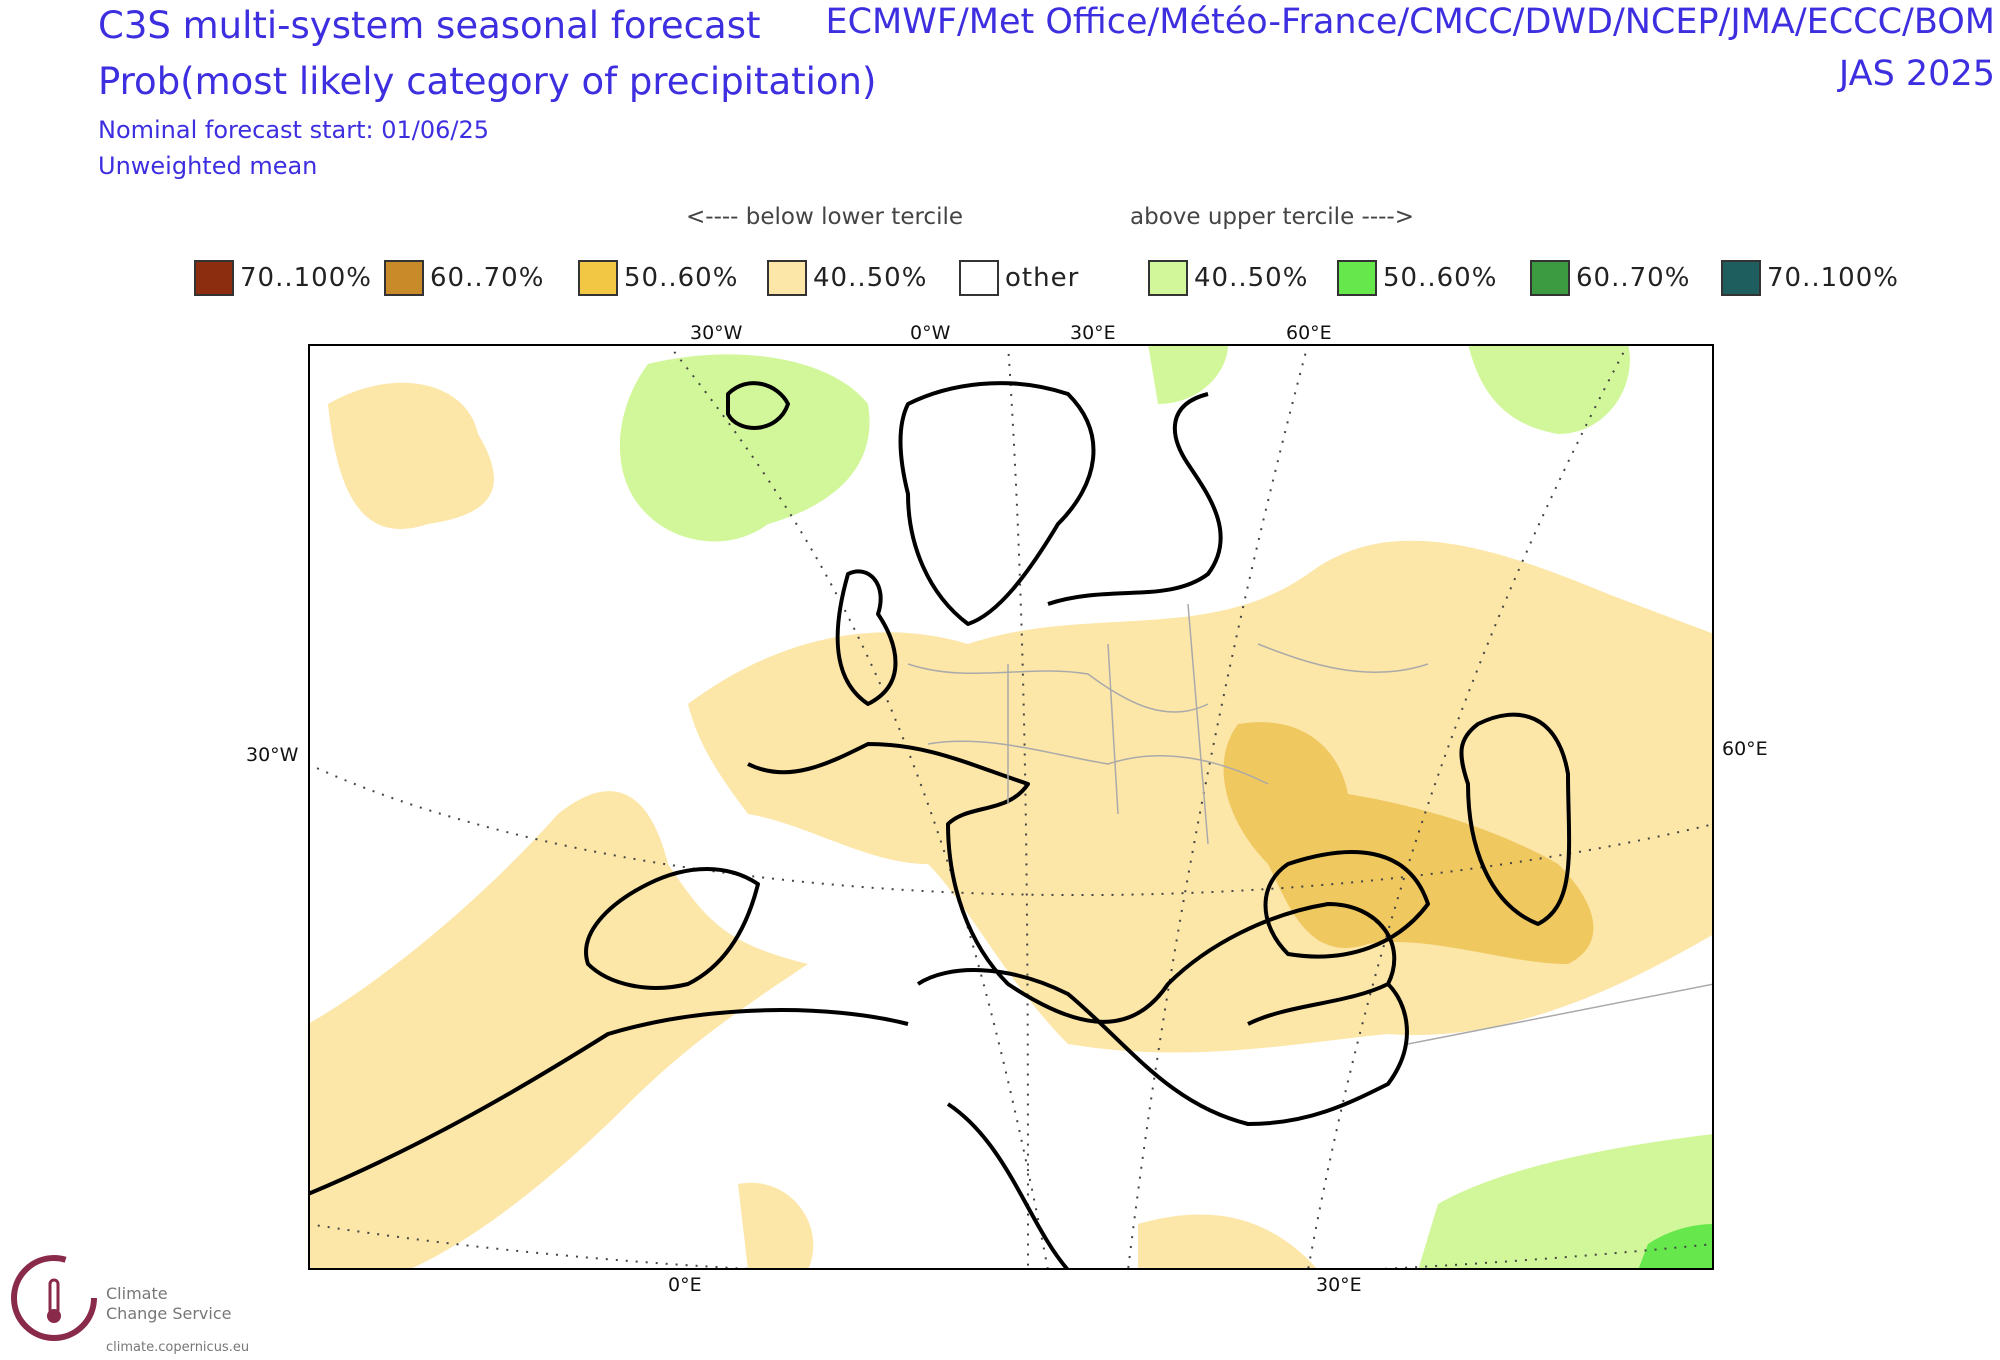  I want to click on lon-label-left-30w: 30°W, so click(272, 755).